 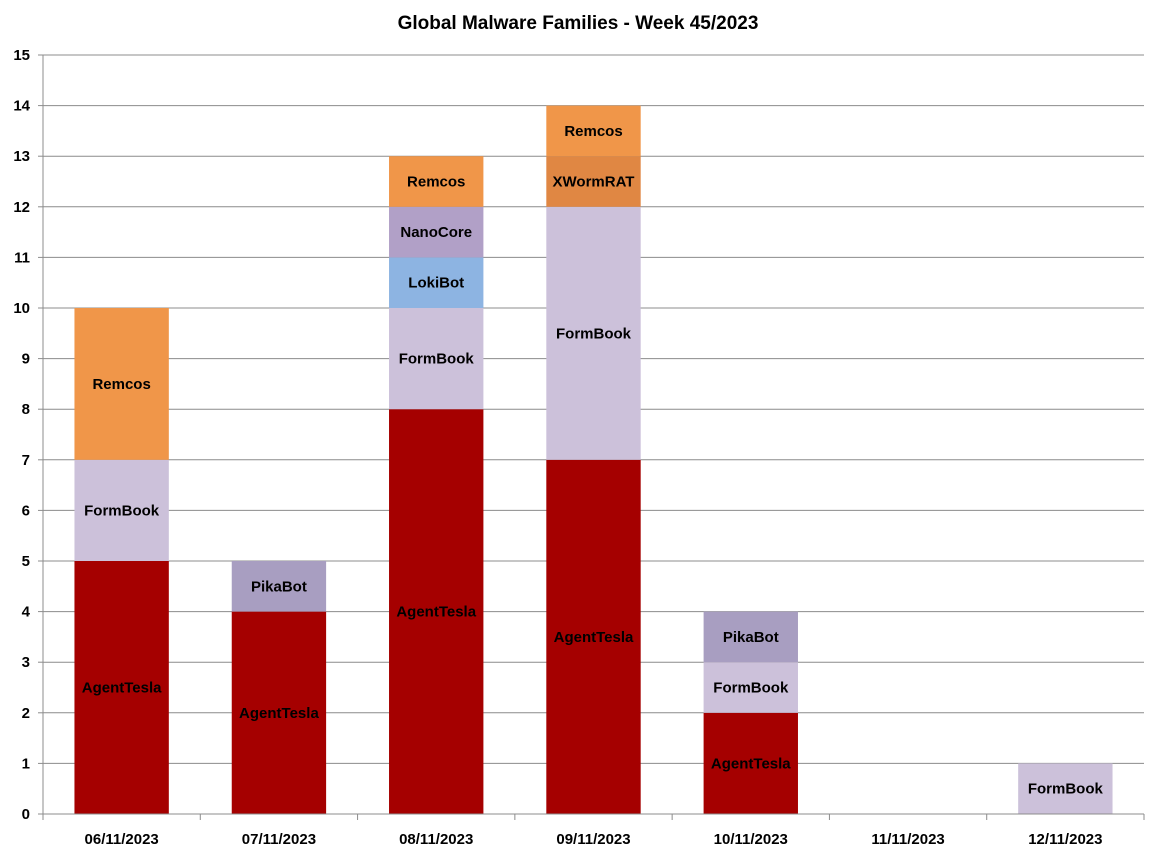 I want to click on y-tick-label: 9, so click(x=26, y=359).